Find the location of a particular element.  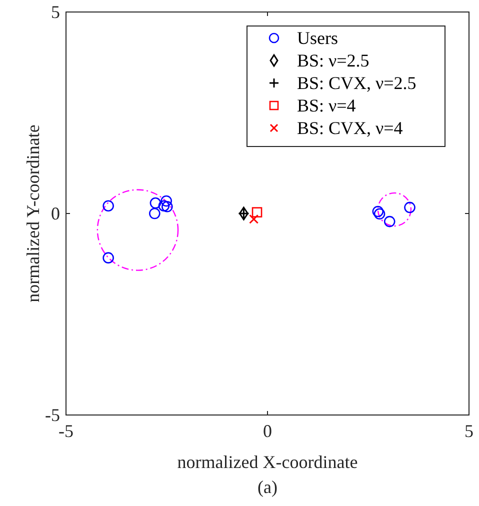

legend-label: Users is located at coordinates (317, 38).